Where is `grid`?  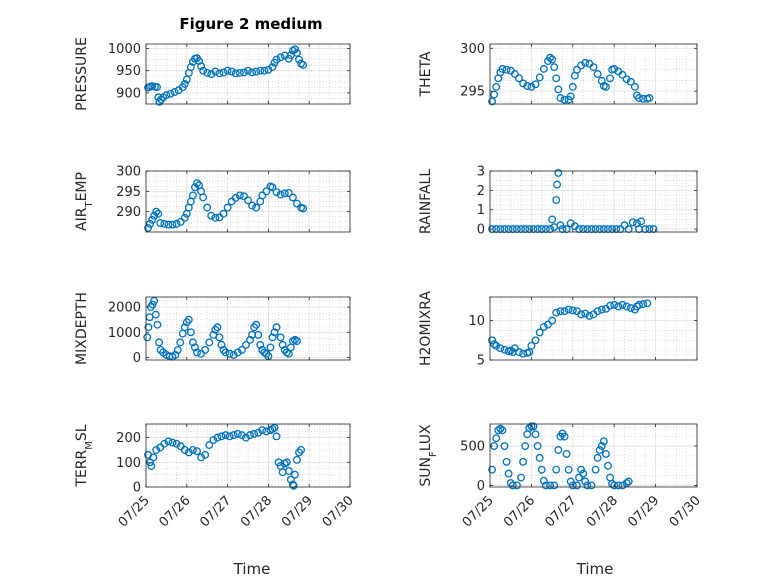
grid is located at coordinates (593, 201).